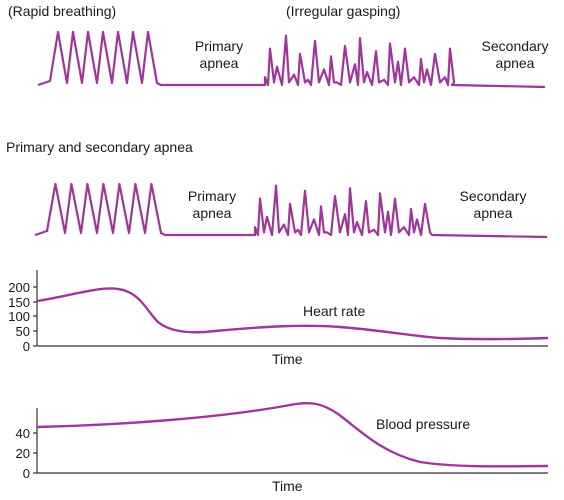 This screenshot has height=500, width=564. What do you see at coordinates (19, 302) in the screenshot?
I see `heart-rate-tick-label-150: 150` at bounding box center [19, 302].